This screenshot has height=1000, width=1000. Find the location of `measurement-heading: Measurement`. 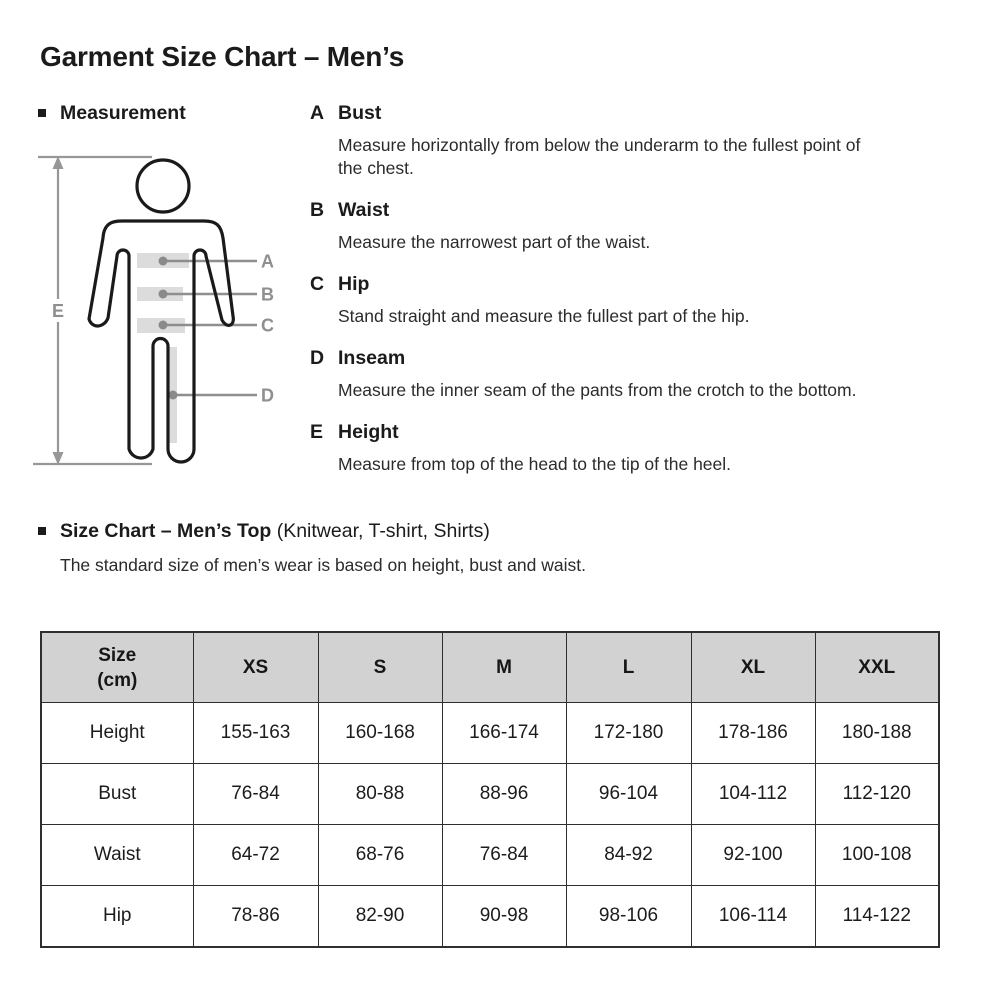

measurement-heading: Measurement is located at coordinates (123, 113).